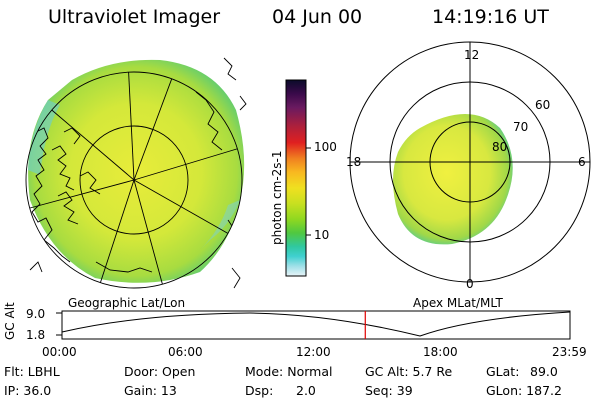 This screenshot has width=600, height=400. Describe the element at coordinates (470, 284) in the screenshot. I see `mlt-label-0: 0` at that location.